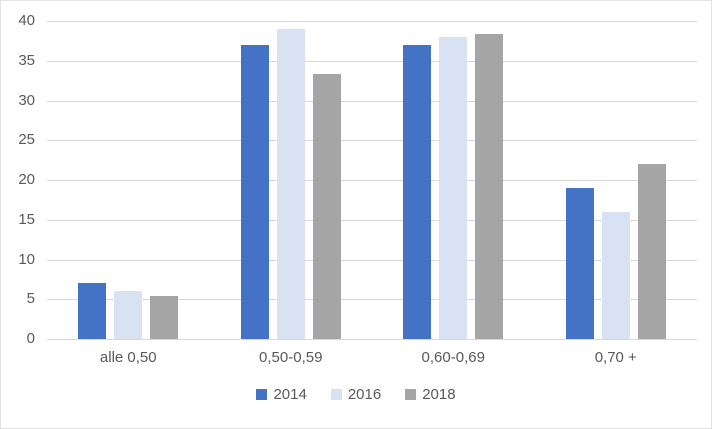 The image size is (712, 429). What do you see at coordinates (30, 338) in the screenshot?
I see `y-tick-label: 0` at bounding box center [30, 338].